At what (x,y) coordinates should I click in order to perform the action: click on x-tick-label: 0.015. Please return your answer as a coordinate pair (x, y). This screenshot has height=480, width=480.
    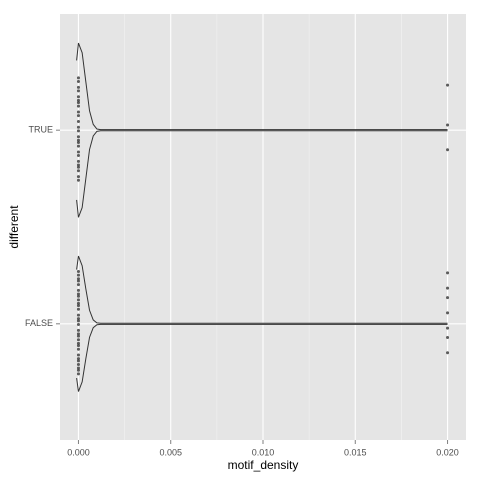
    Looking at the image, I should click on (355, 452).